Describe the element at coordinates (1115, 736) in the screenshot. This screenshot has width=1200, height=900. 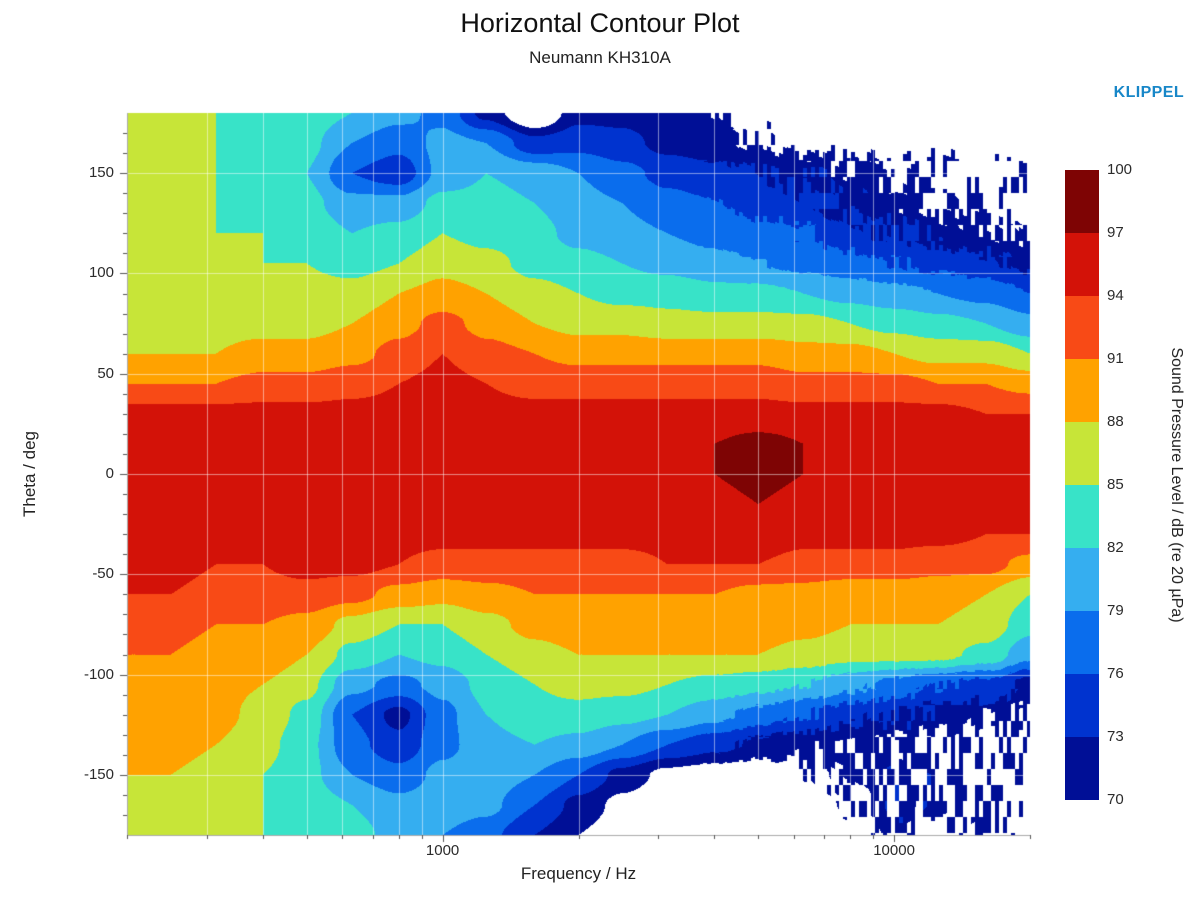
I see `colorbar-tick-label: 73` at that location.